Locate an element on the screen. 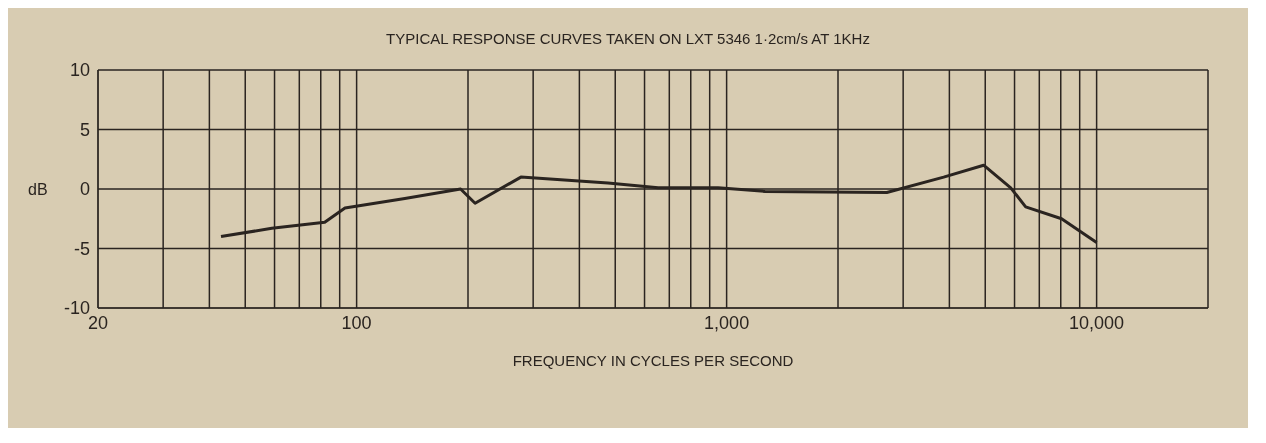  y-axis-title: dB is located at coordinates (38, 189).